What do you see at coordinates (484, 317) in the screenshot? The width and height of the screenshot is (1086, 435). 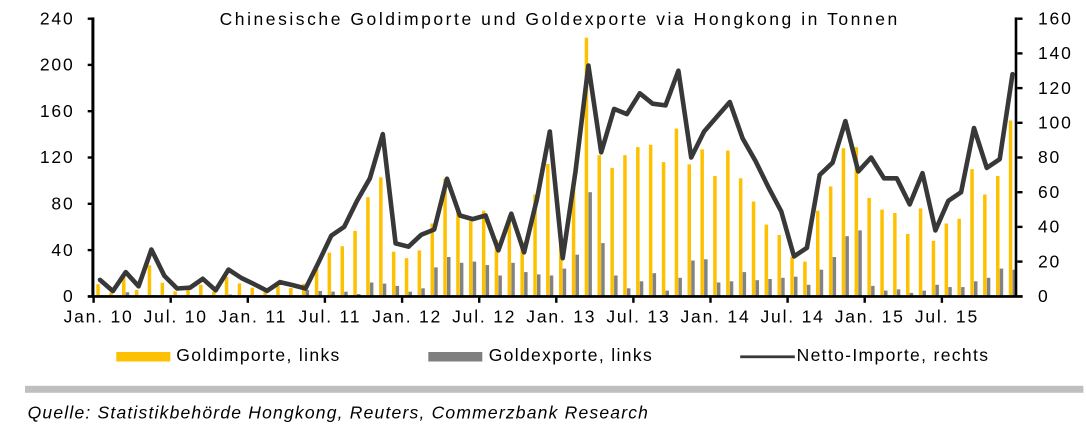 I see `svg-text: Jul. 12` at bounding box center [484, 317].